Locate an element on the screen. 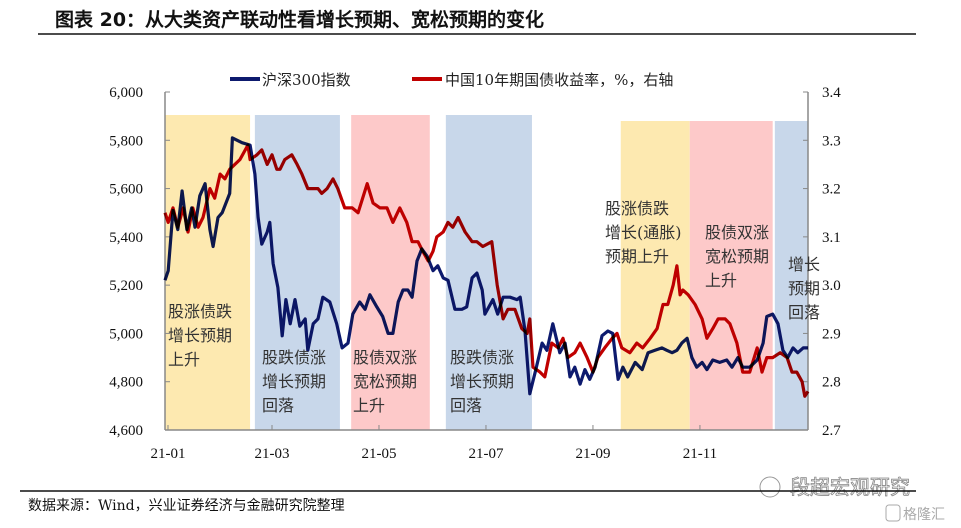 The height and width of the screenshot is (528, 961). x-tick-label: 21-07 is located at coordinates (485, 454).